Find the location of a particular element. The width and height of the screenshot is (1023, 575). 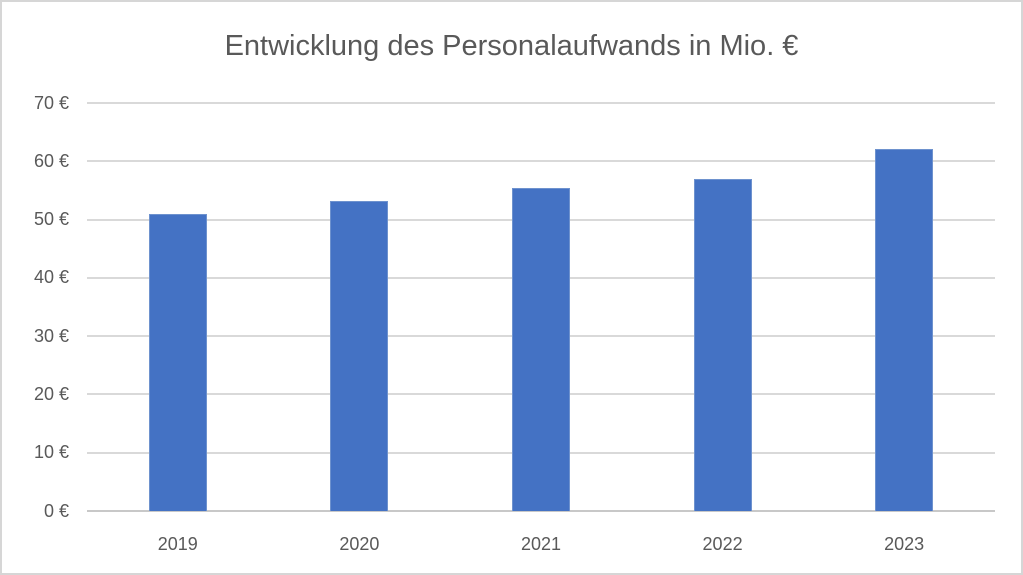

bar-slot-2020 is located at coordinates (360, 307).